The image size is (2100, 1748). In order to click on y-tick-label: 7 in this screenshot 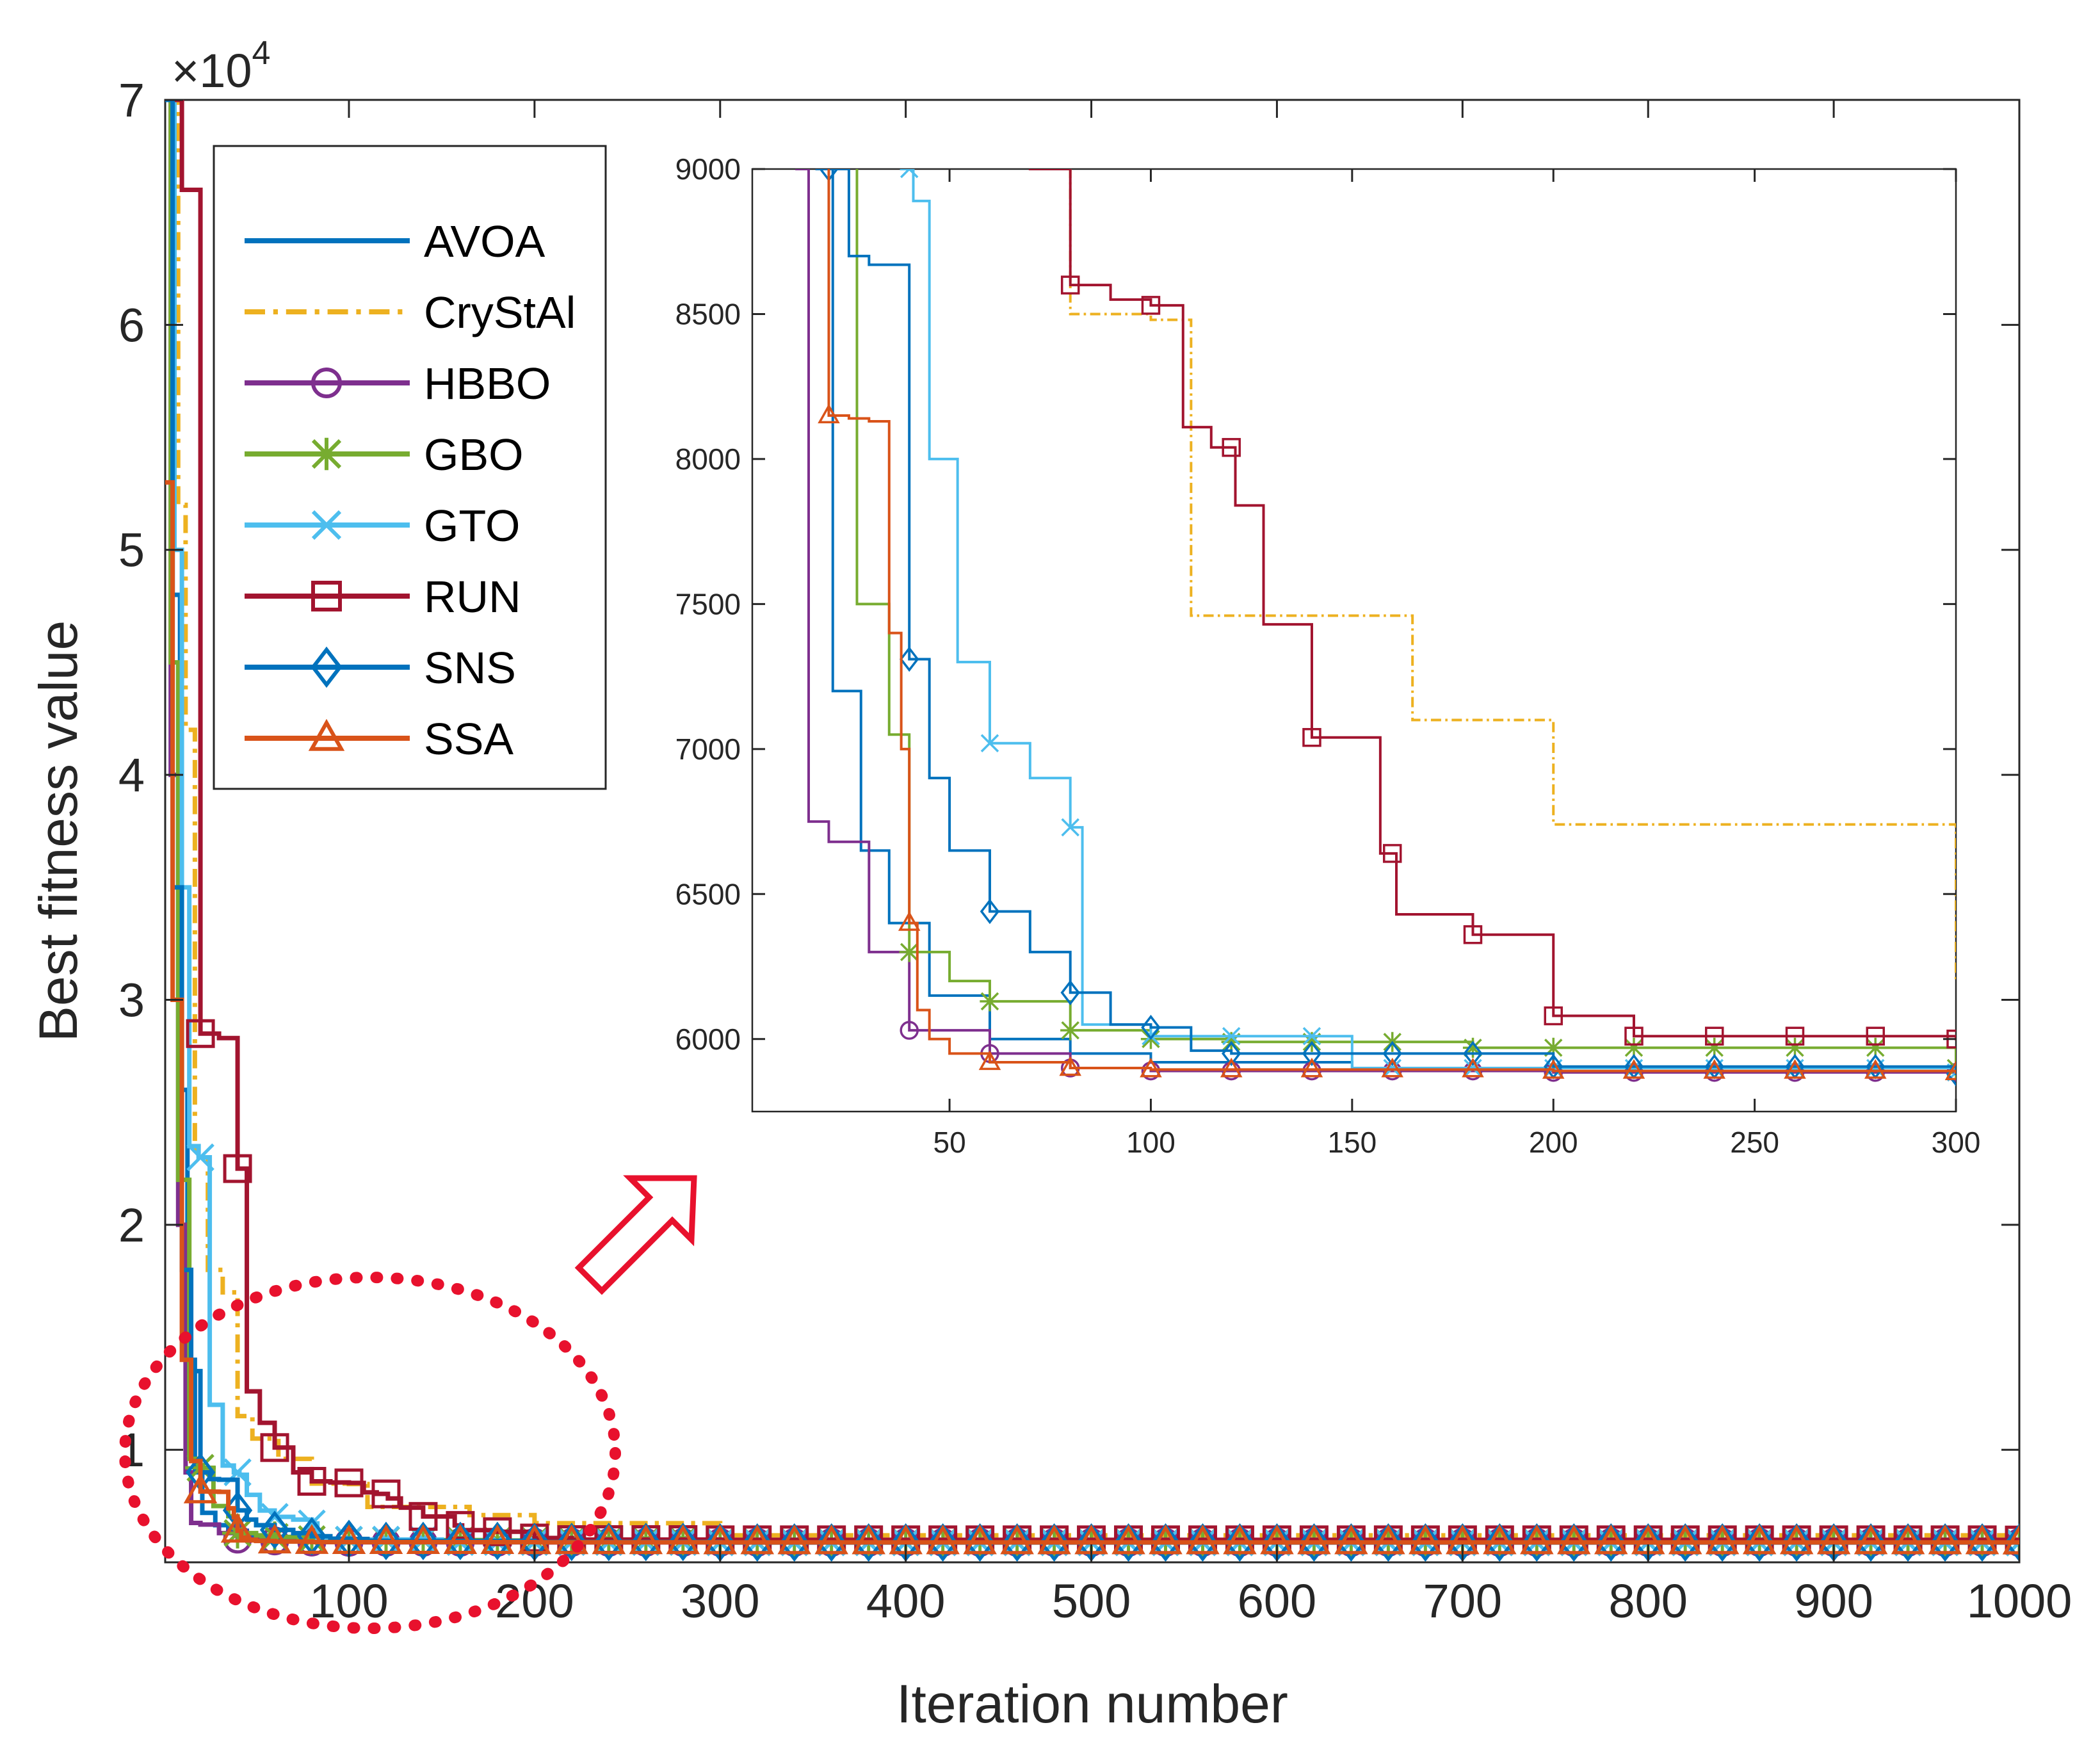, I will do `click(131, 100)`.